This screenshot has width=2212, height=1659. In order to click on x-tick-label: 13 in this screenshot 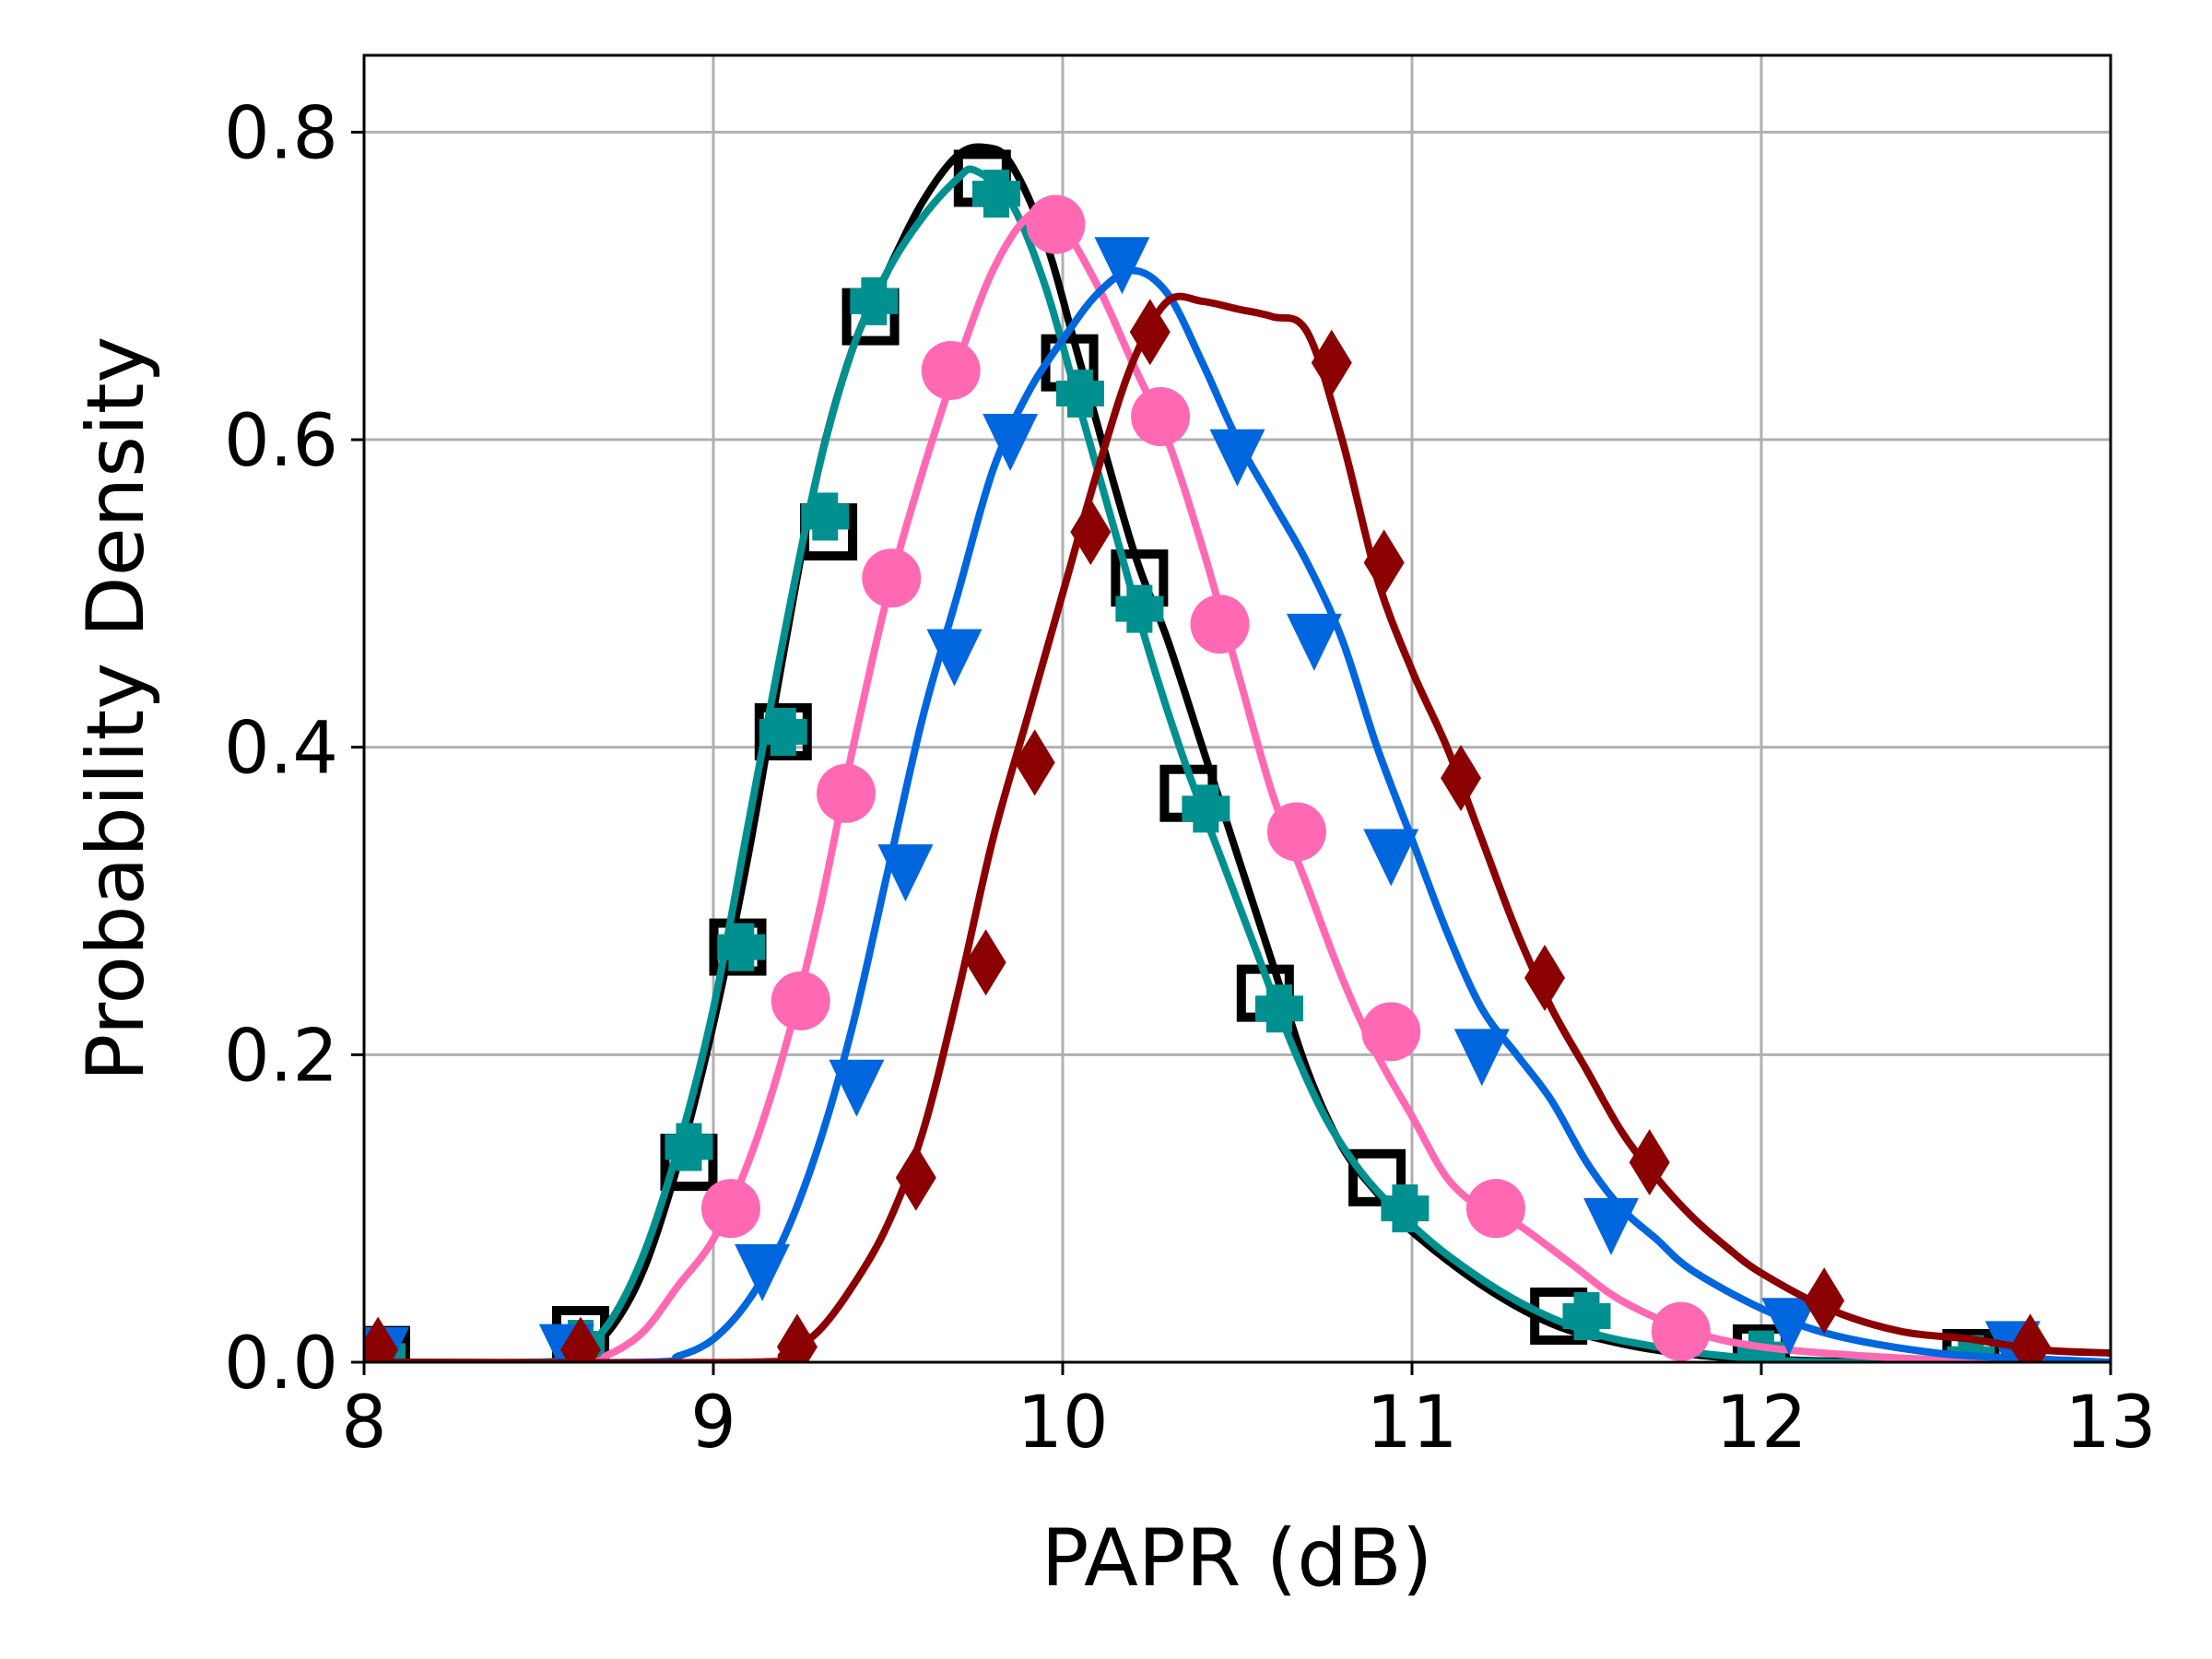, I will do `click(2110, 1423)`.